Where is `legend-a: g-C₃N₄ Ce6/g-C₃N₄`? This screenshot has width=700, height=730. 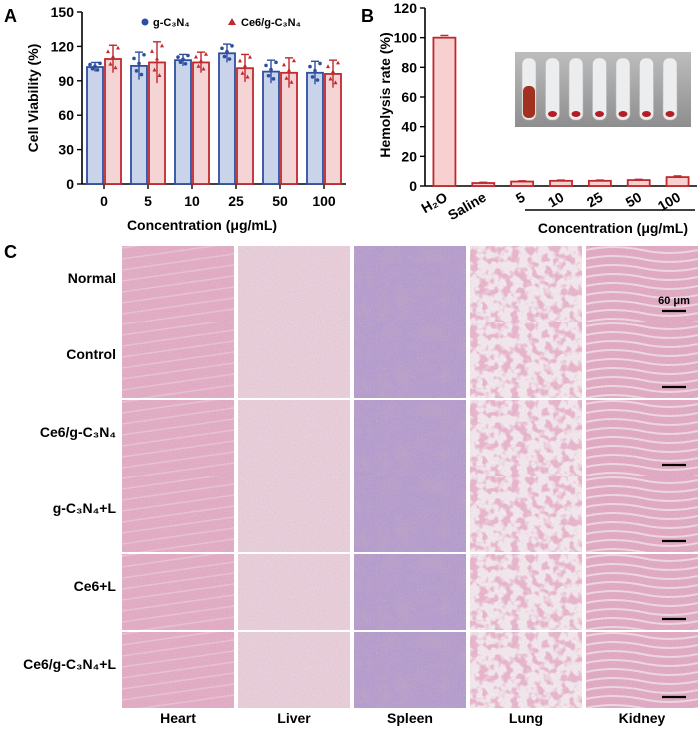
legend-a: g-C₃N₄ Ce6/g-C₃N₄ is located at coordinates (221, 23).